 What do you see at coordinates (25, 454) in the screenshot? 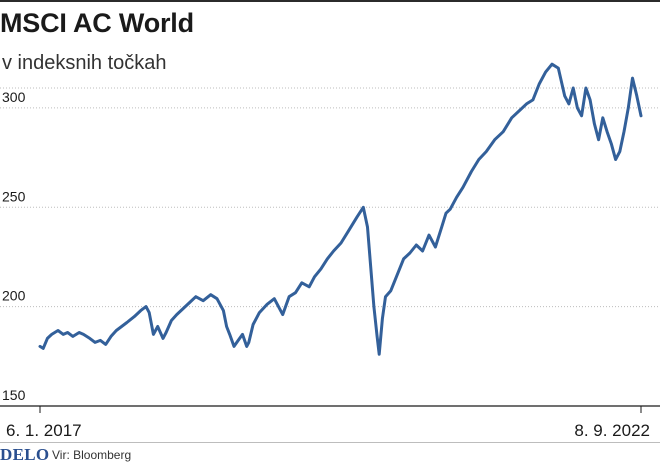
I see `delo-logo: DELO` at bounding box center [25, 454].